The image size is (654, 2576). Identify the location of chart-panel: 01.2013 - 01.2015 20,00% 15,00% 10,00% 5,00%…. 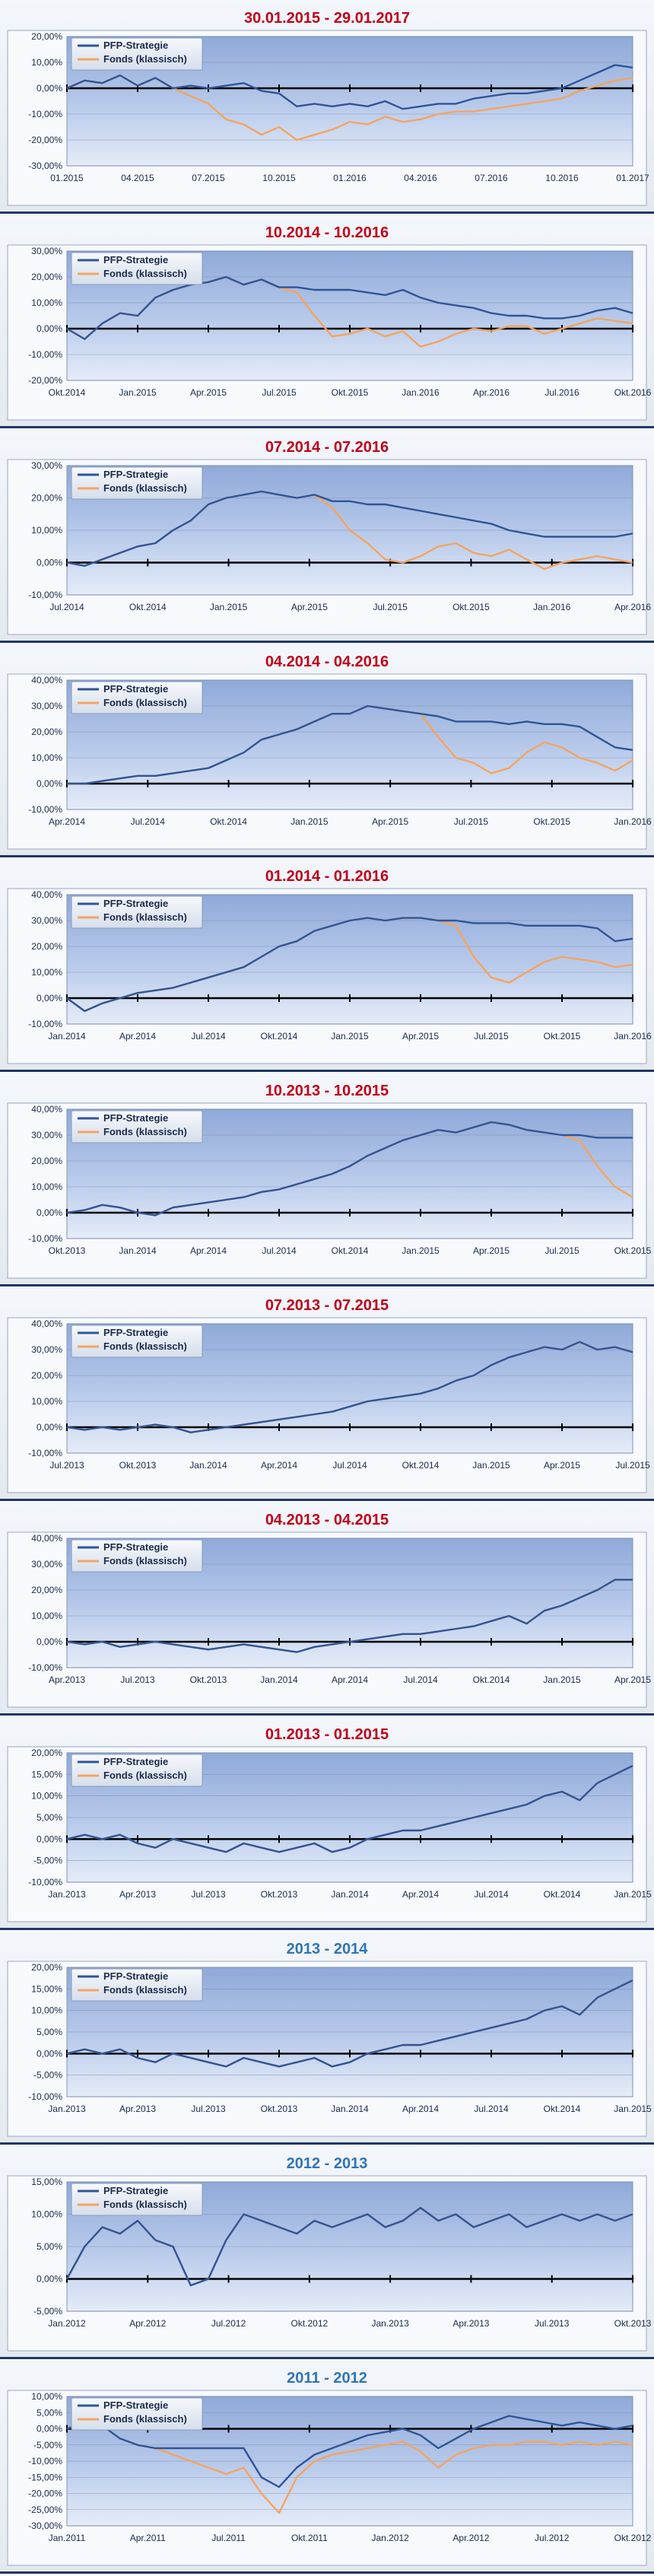
(327, 1823).